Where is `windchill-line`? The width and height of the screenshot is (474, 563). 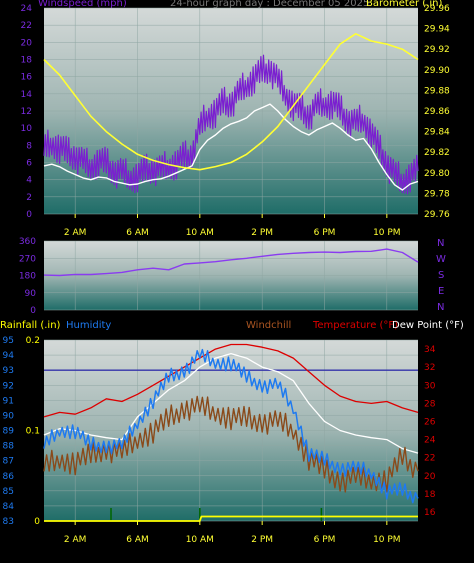
windchill-line is located at coordinates (231, 403).